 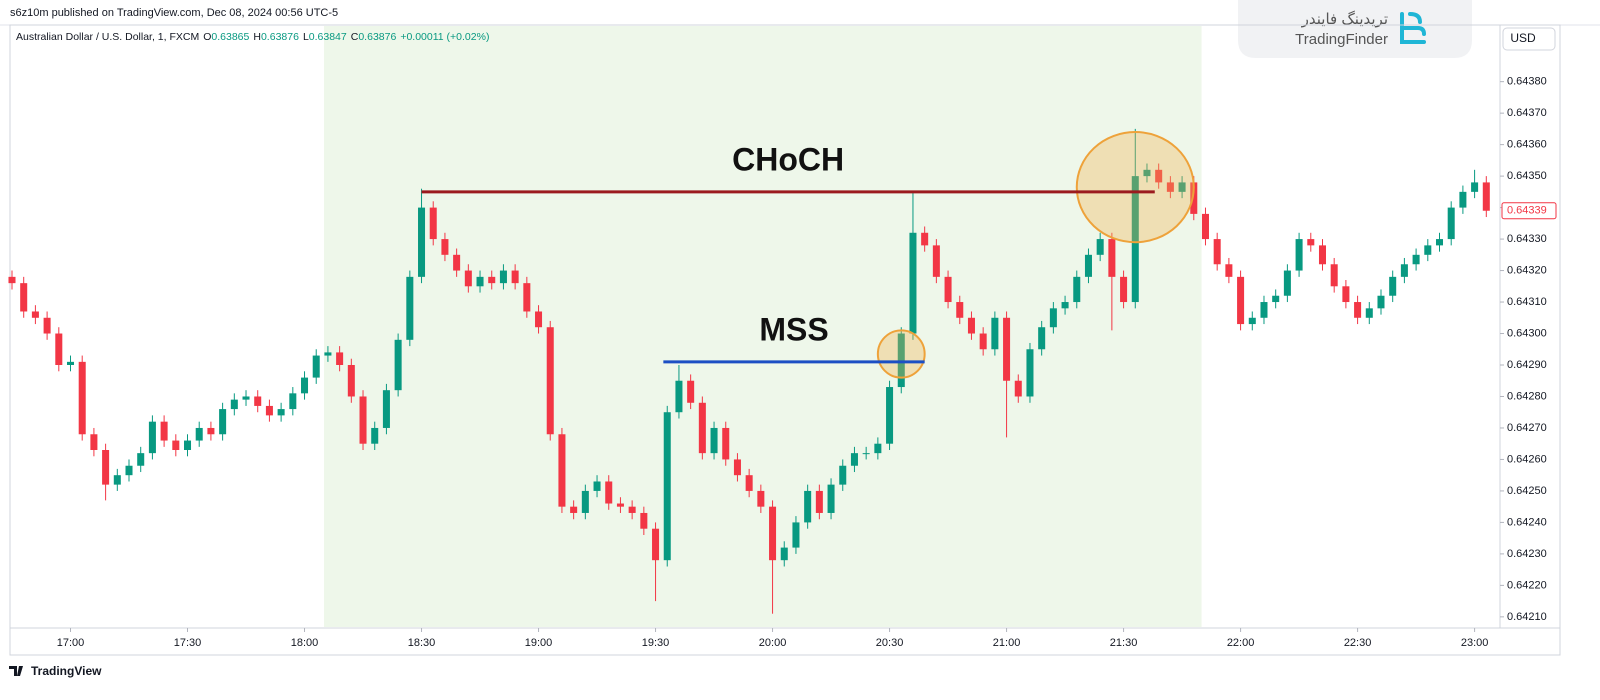 I want to click on y-tick-label: 0.64360, so click(x=1527, y=145).